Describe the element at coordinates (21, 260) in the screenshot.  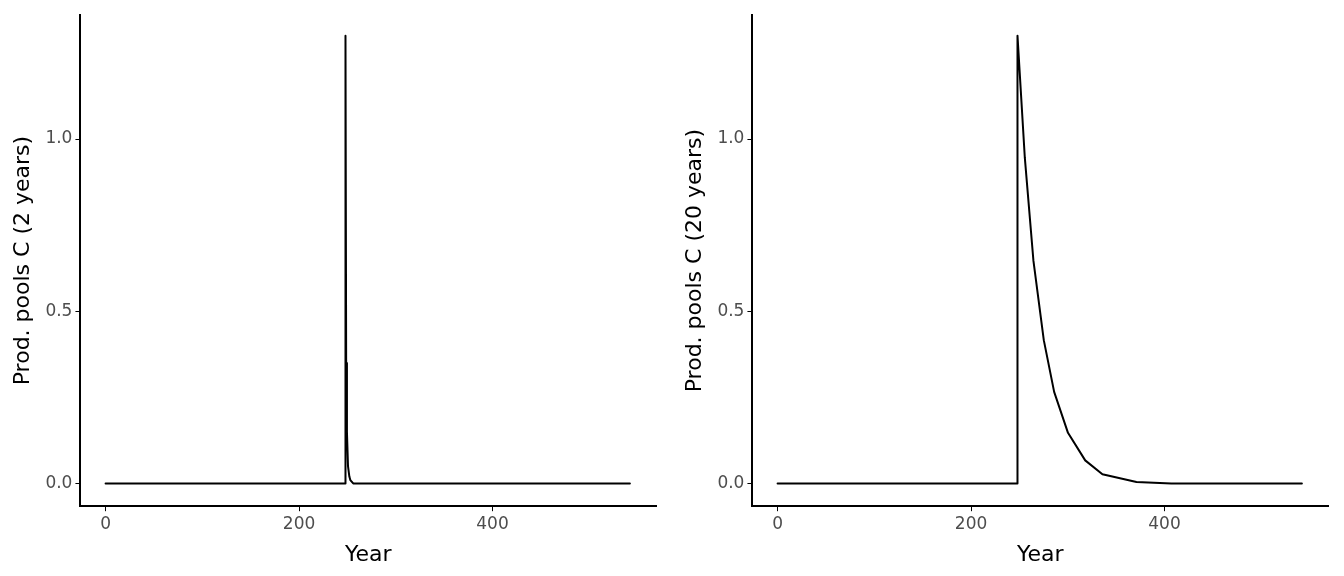
I see `y-axis-title: Prod. pools C (2 years)` at that location.